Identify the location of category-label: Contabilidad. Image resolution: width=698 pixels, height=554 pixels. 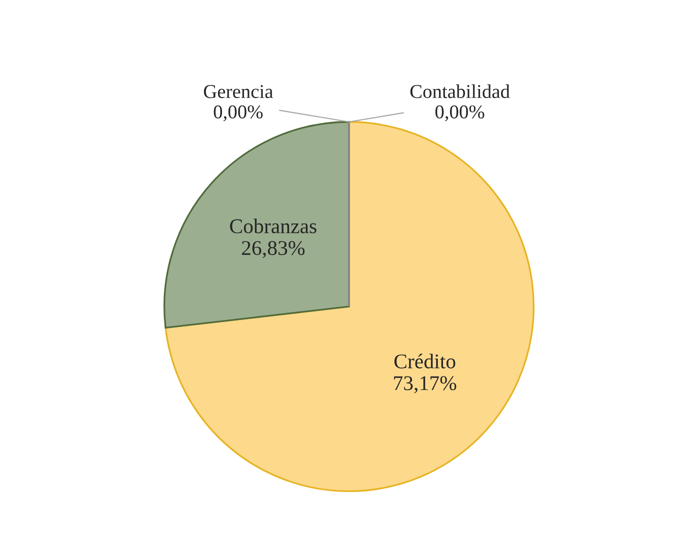
(460, 91).